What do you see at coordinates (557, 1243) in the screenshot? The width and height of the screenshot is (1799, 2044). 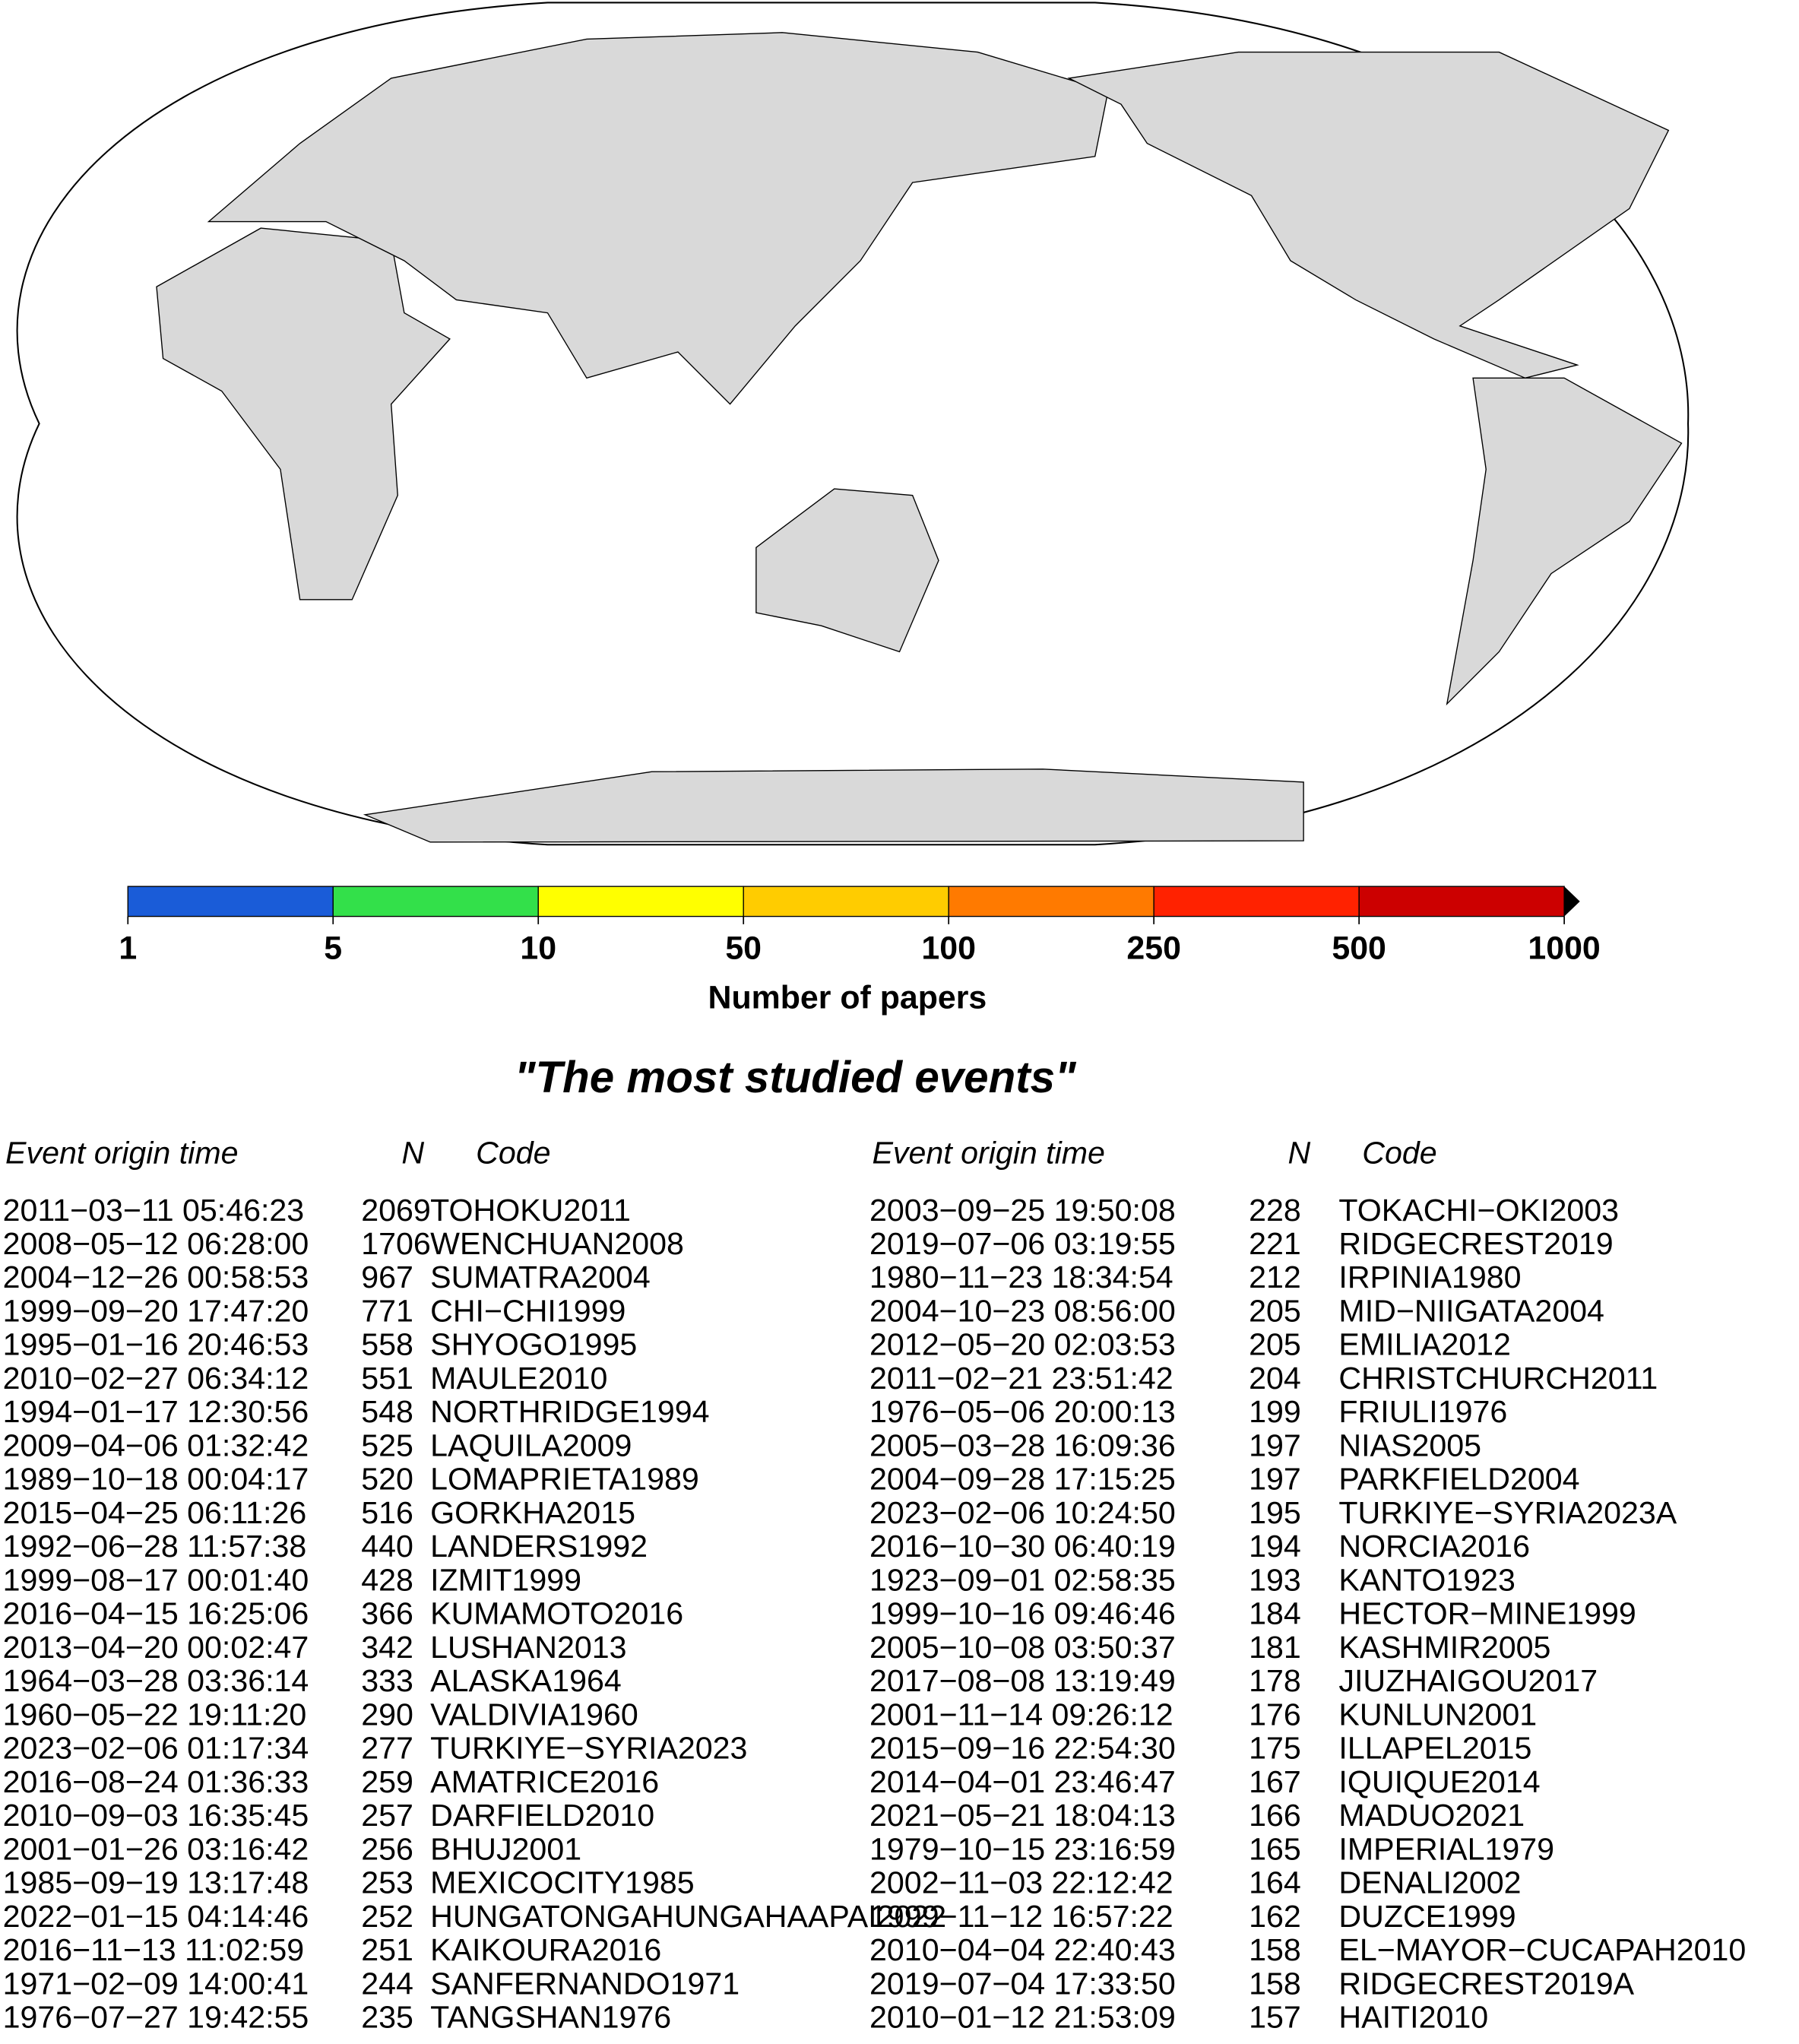 I see `event-code: WENCHUAN2008` at bounding box center [557, 1243].